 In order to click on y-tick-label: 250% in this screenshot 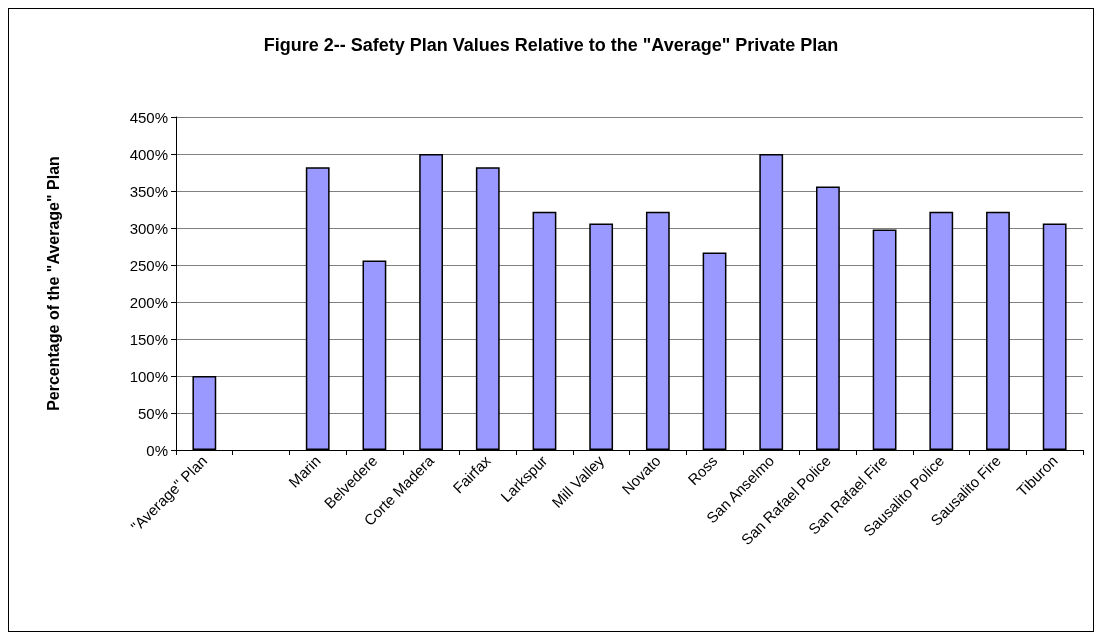, I will do `click(148, 265)`.